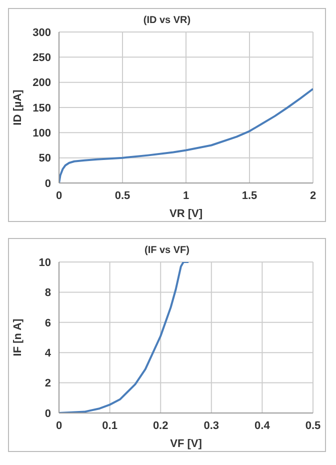 The width and height of the screenshot is (336, 465). Describe the element at coordinates (44, 262) in the screenshot. I see `y-tick-label: 10` at that location.